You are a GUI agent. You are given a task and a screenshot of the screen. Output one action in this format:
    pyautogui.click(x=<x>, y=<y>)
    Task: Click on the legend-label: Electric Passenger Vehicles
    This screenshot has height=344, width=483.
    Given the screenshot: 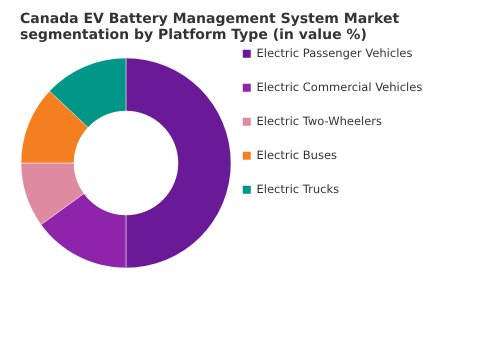 What is the action you would take?
    pyautogui.click(x=334, y=53)
    